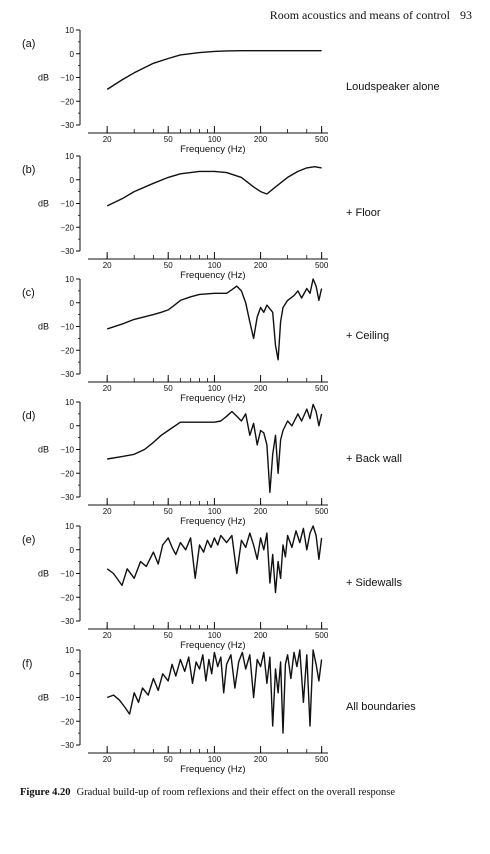  I want to click on panel-label: (b), so click(29, 170).